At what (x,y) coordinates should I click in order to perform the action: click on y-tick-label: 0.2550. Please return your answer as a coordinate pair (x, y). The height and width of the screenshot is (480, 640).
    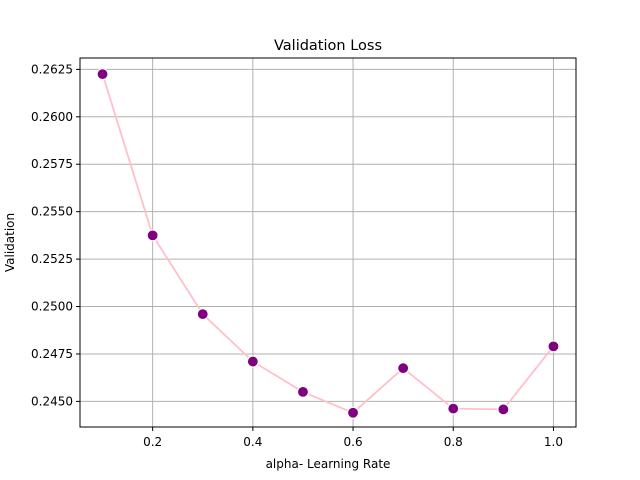
    Looking at the image, I should click on (52, 212).